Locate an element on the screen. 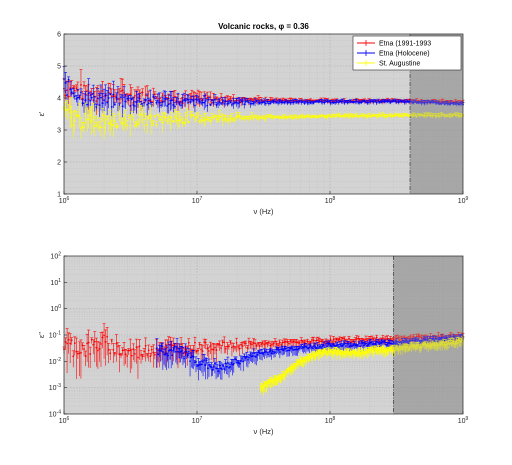  x-tick-label: 107 is located at coordinates (197, 200).